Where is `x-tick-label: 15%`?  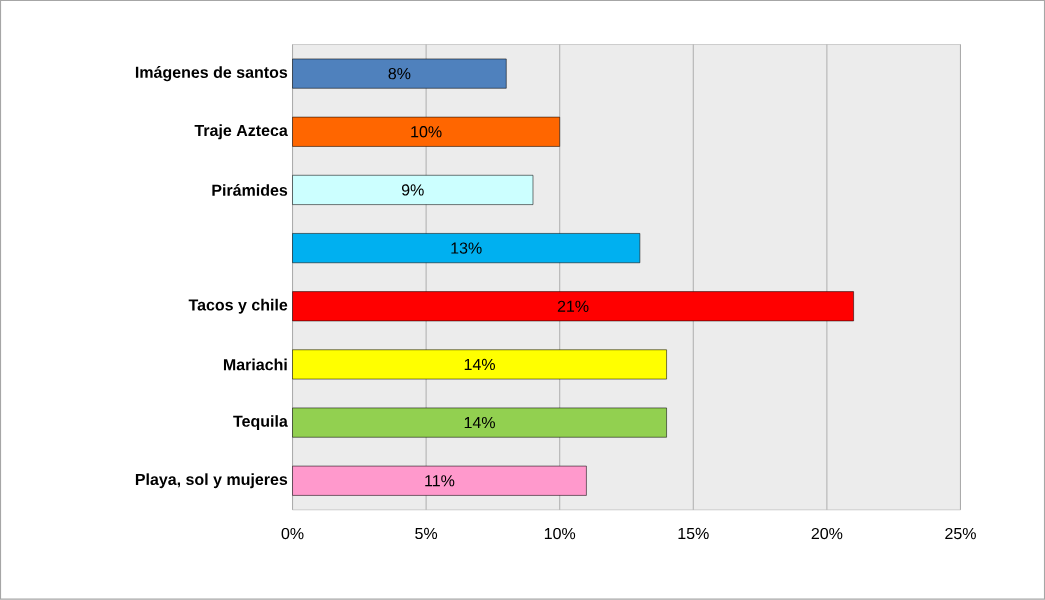
x-tick-label: 15% is located at coordinates (693, 534).